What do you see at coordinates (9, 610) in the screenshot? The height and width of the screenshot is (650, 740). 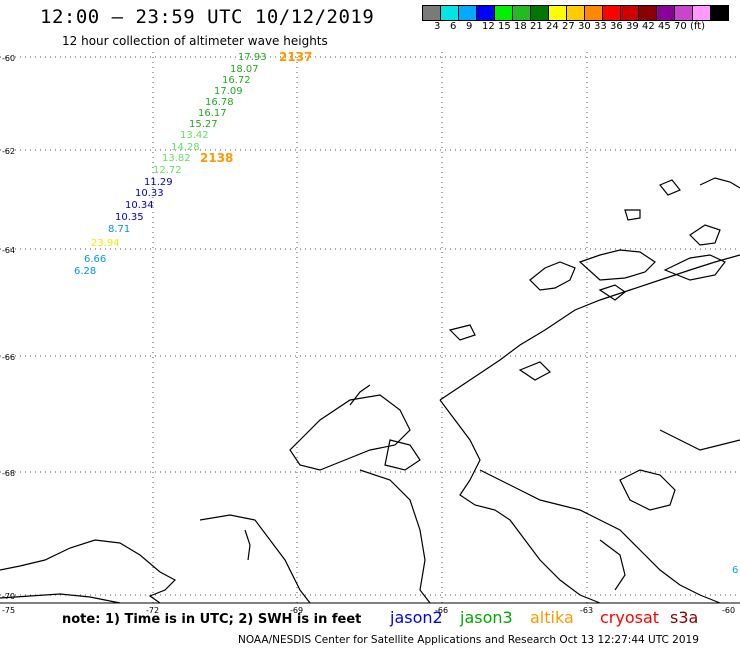 I see `longitude-label: -75` at bounding box center [9, 610].